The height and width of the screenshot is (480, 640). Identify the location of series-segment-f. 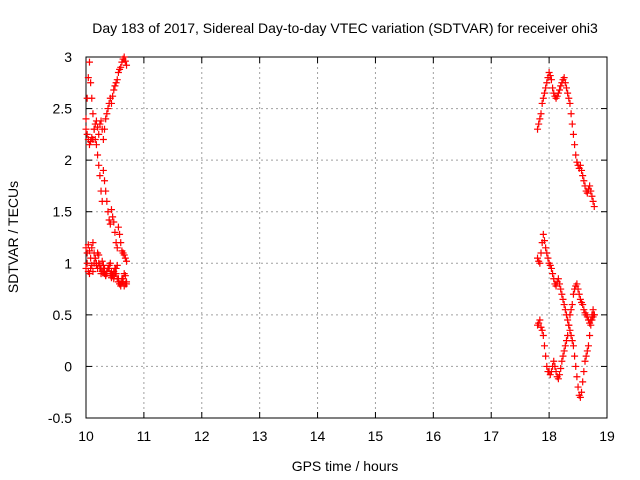
(566, 315).